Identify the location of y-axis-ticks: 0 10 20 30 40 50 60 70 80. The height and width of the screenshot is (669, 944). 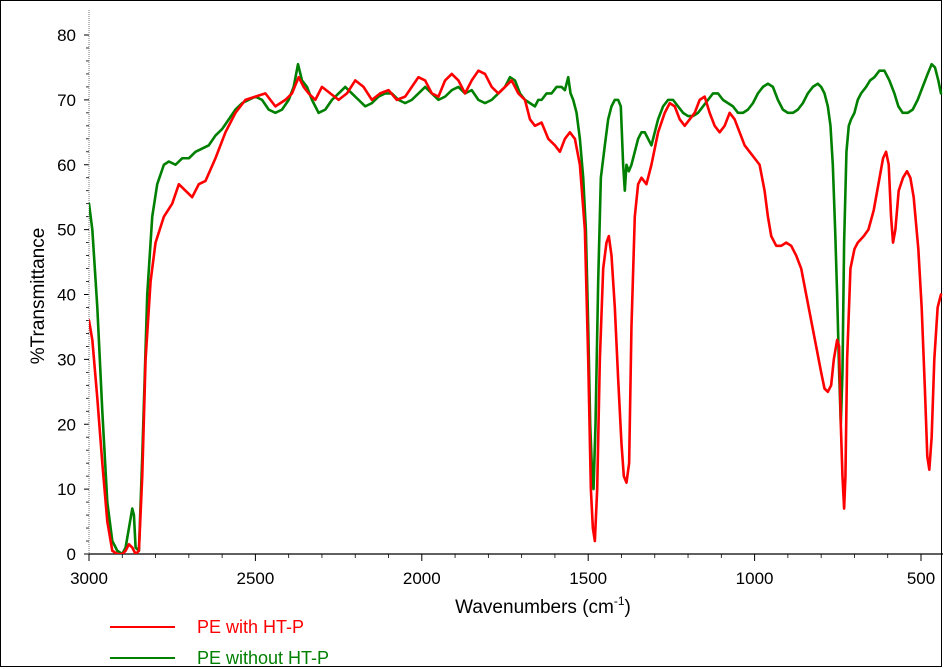
(73, 295).